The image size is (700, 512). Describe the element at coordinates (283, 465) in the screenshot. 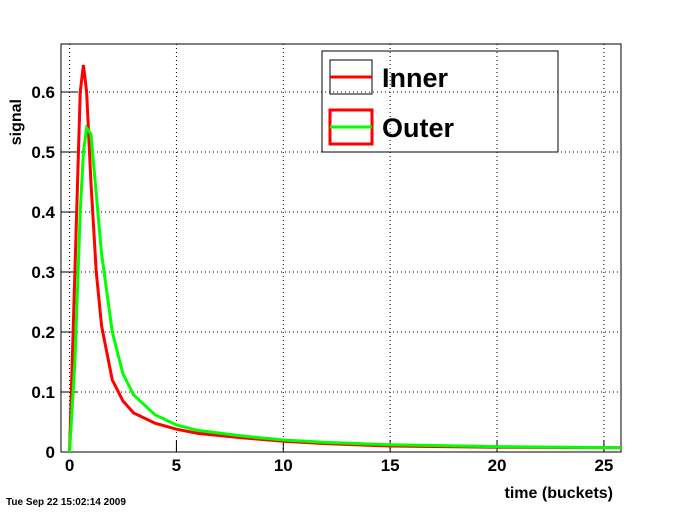

I see `x-tick-label: 10` at that location.